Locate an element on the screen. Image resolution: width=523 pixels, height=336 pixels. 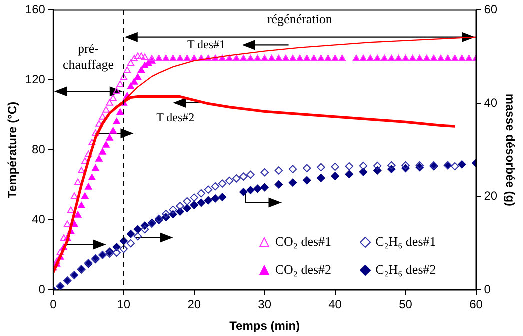
annotation: T des#2 is located at coordinates (175, 117).